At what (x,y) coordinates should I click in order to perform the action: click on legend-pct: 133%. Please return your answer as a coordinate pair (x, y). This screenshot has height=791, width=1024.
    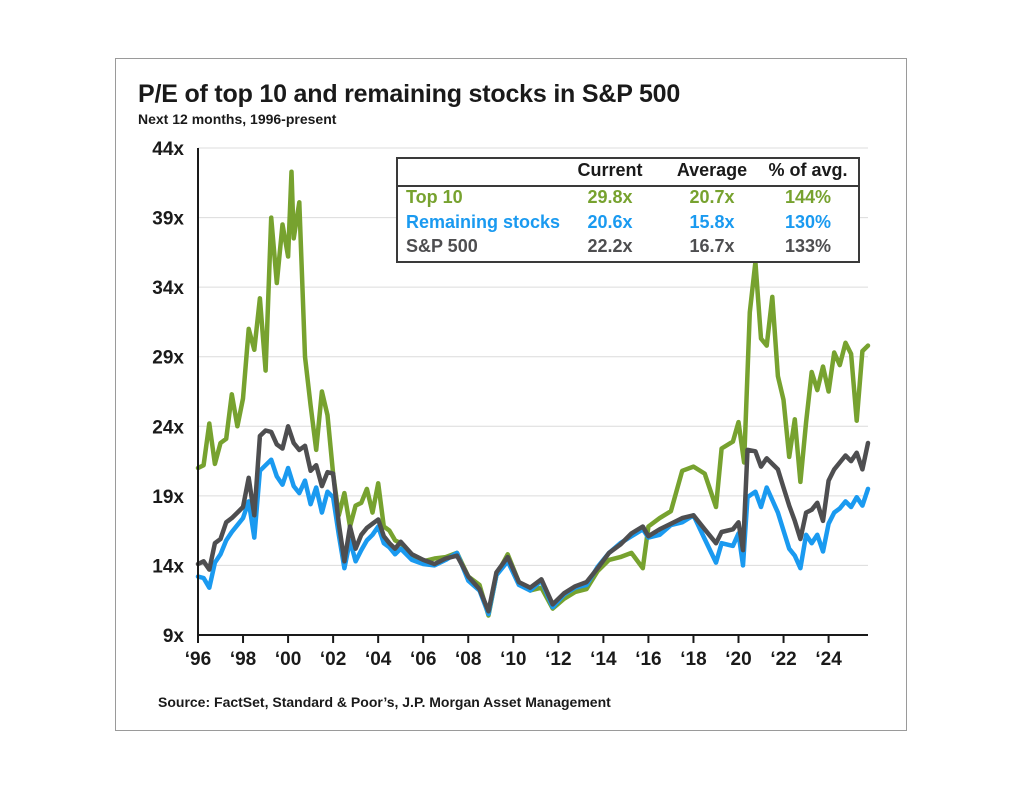
    Looking at the image, I should click on (808, 246).